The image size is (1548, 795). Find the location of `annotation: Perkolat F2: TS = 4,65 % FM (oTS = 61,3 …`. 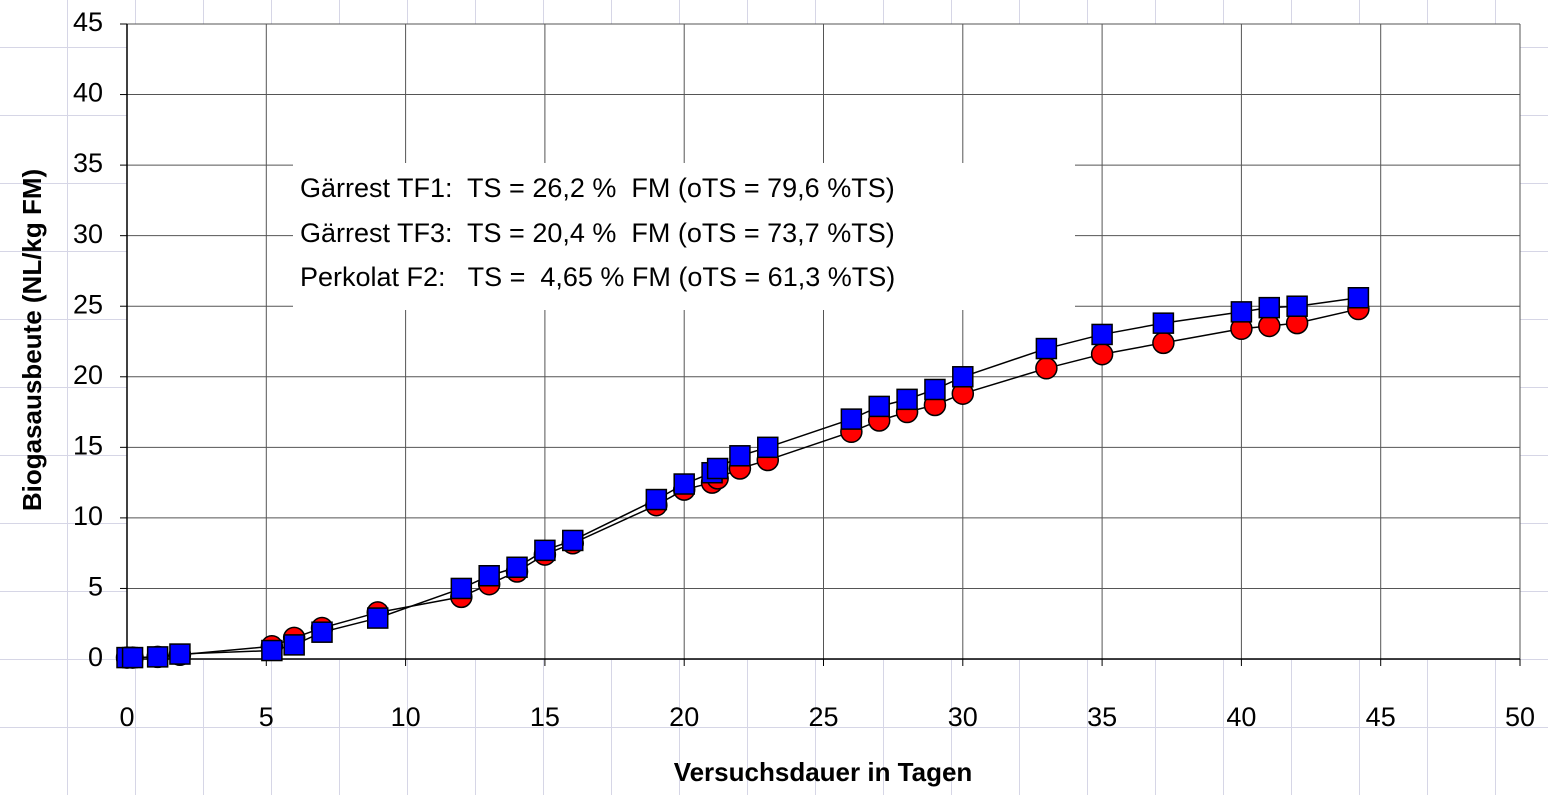

annotation: Perkolat F2: TS = 4,65 % FM (oTS = 61,3 … is located at coordinates (597, 277).